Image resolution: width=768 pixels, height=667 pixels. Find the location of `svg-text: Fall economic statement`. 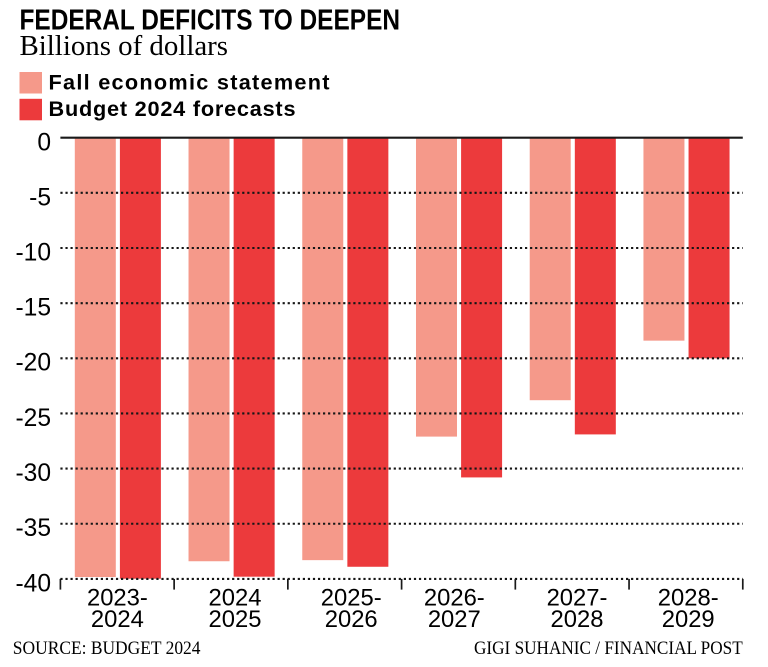

svg-text: Fall economic statement is located at coordinates (189, 82).